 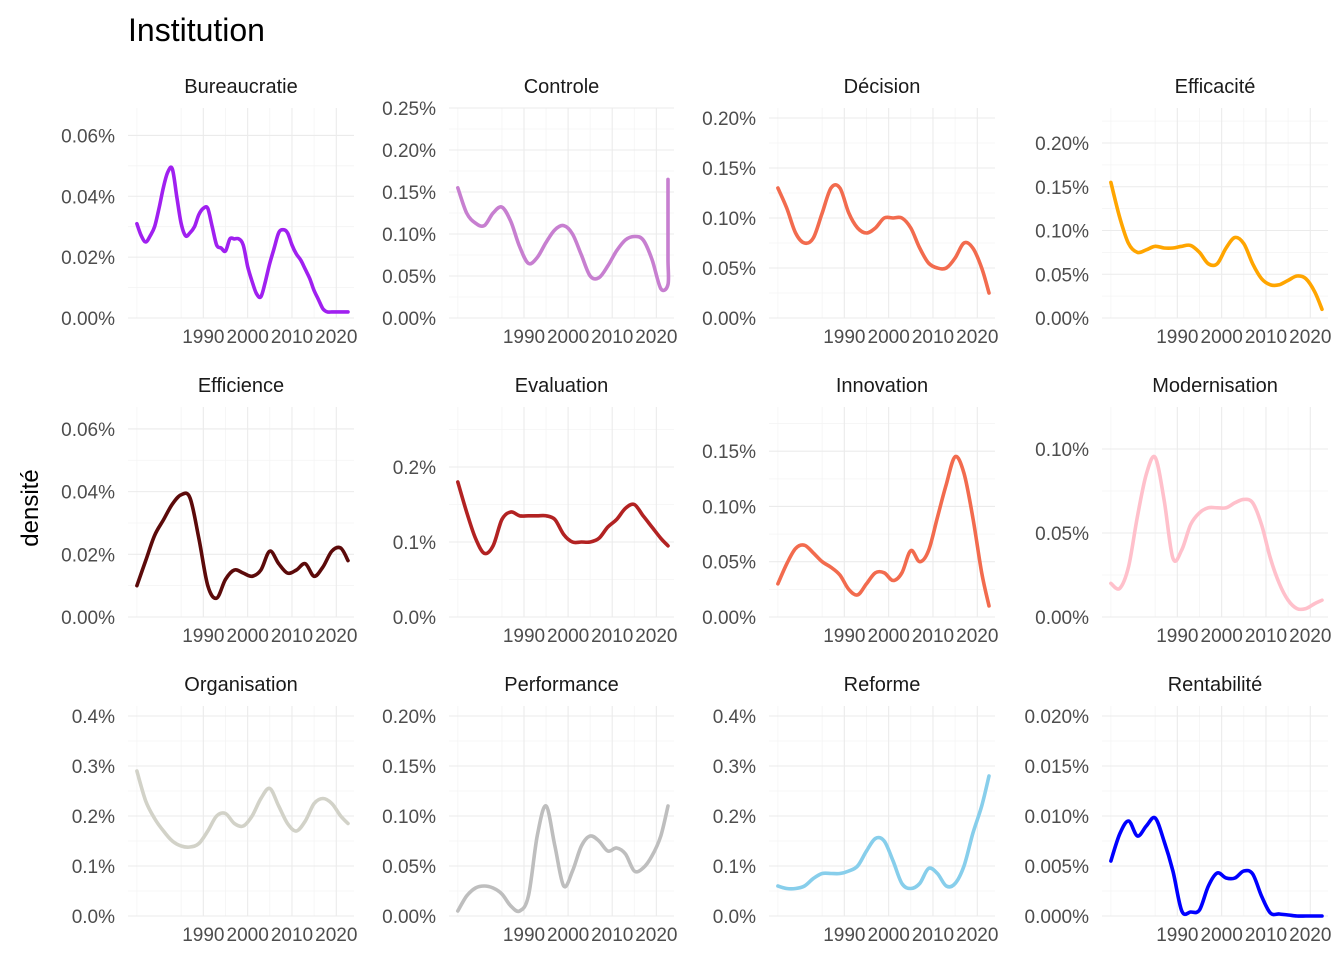 What do you see at coordinates (883, 239) in the screenshot?
I see `series-line-decision` at bounding box center [883, 239].